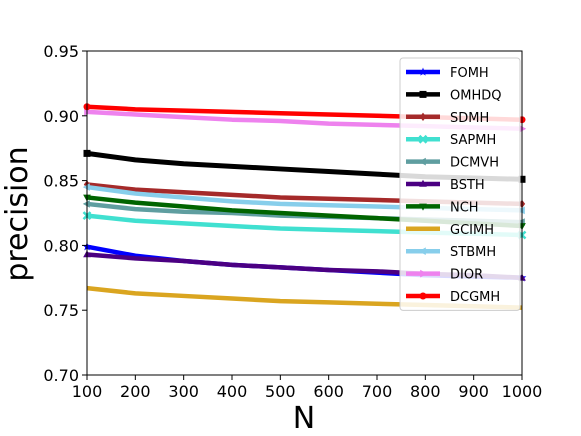 The image size is (581, 436). I want to click on x-tick-label: 600, so click(328, 391).